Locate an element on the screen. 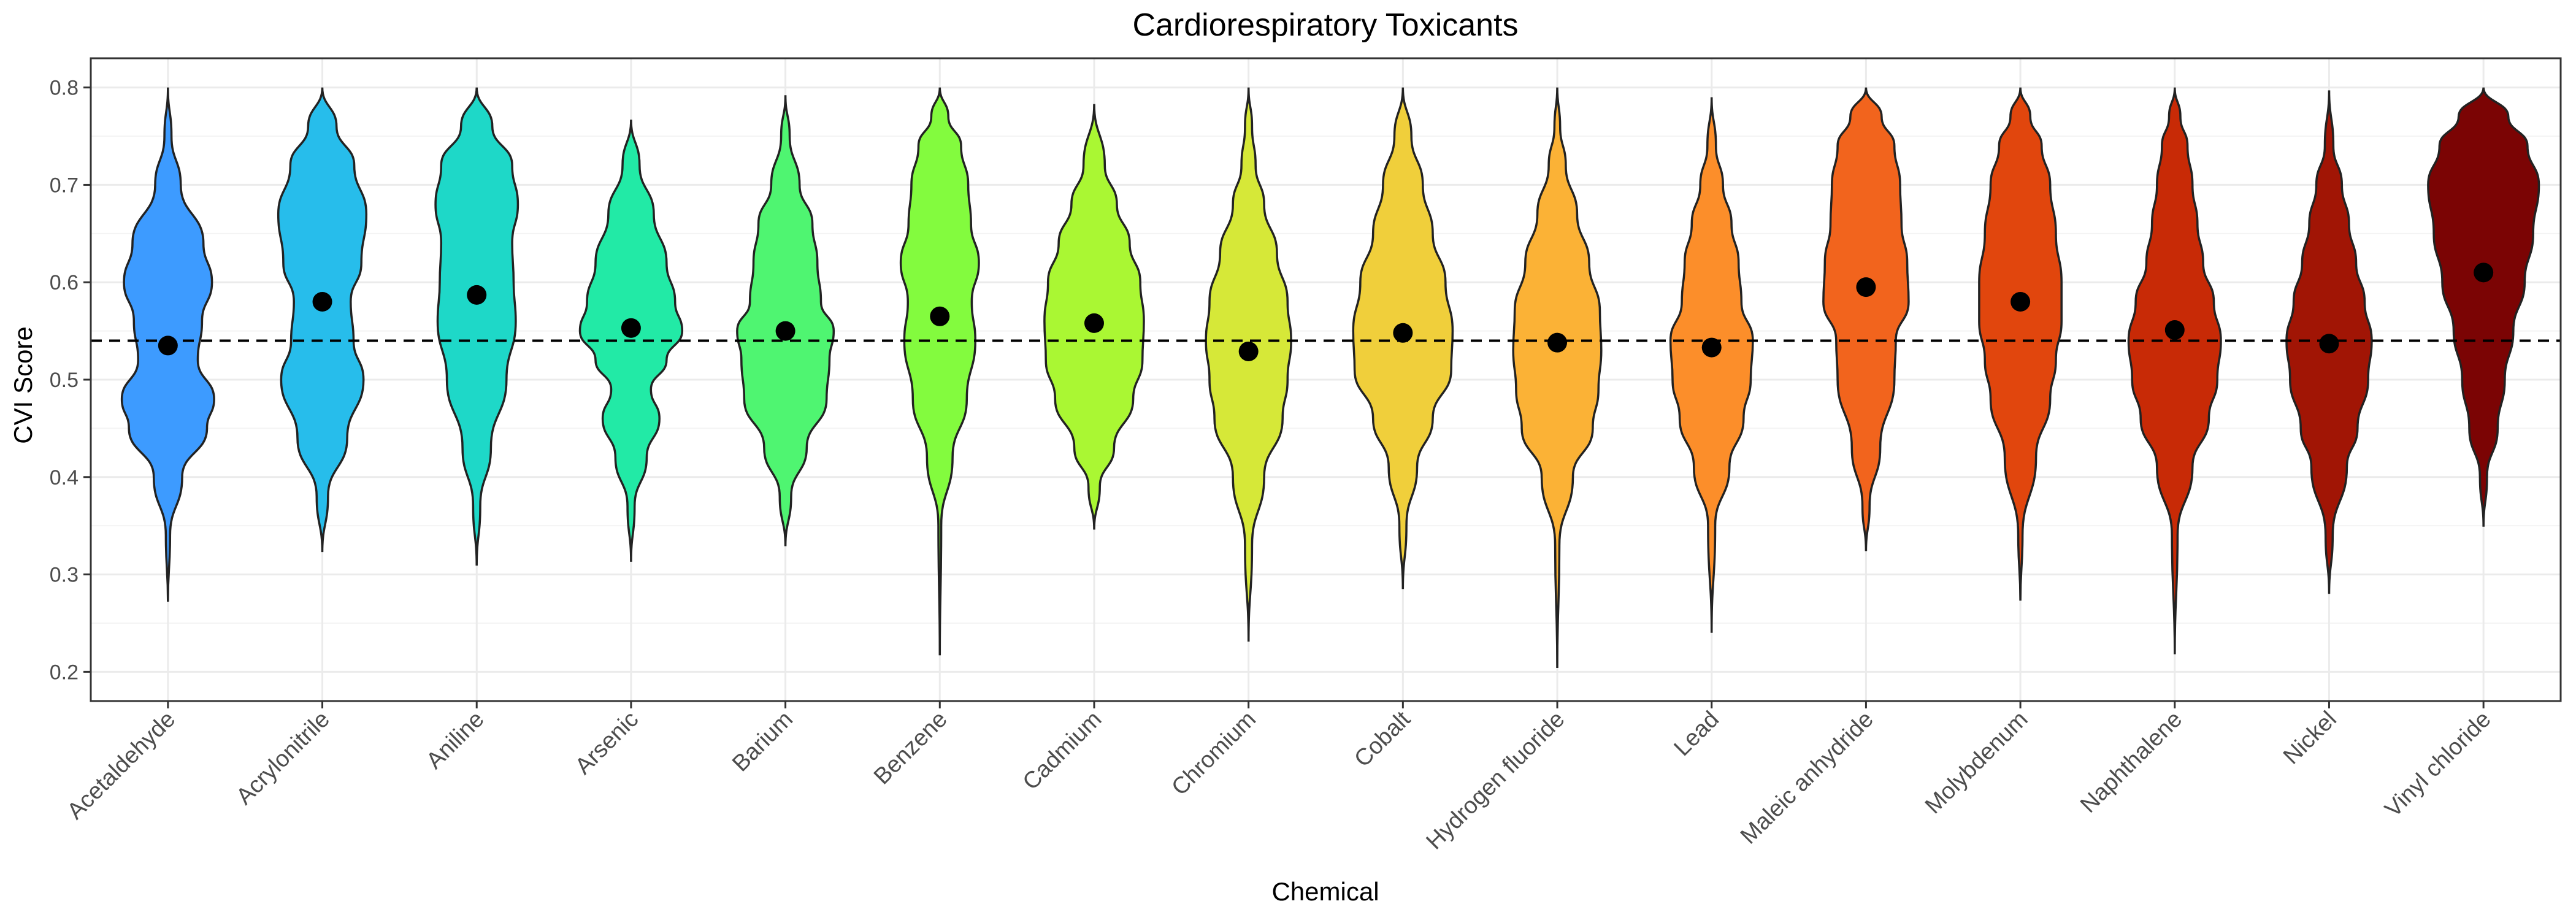 The image size is (2576, 920). y-tick-label: 0.7 is located at coordinates (64, 185).